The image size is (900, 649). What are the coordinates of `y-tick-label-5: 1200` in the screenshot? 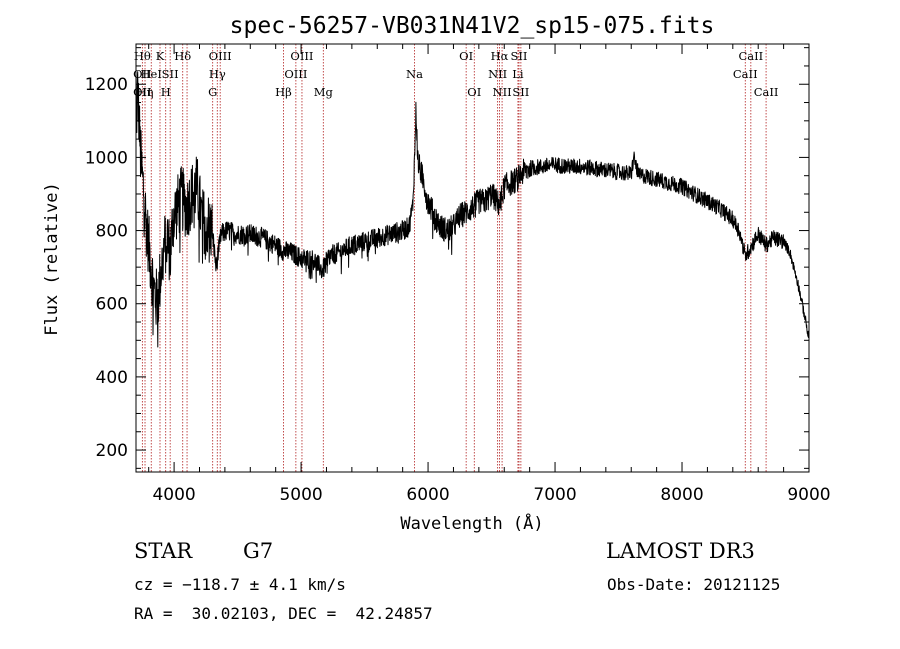 It's located at (106, 85).